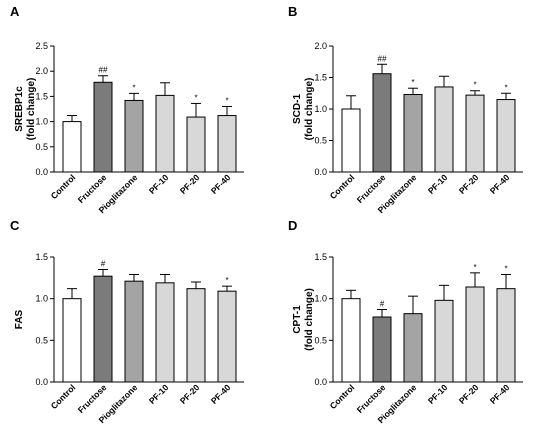  Describe the element at coordinates (292, 225) in the screenshot. I see `panel-letter: D` at that location.